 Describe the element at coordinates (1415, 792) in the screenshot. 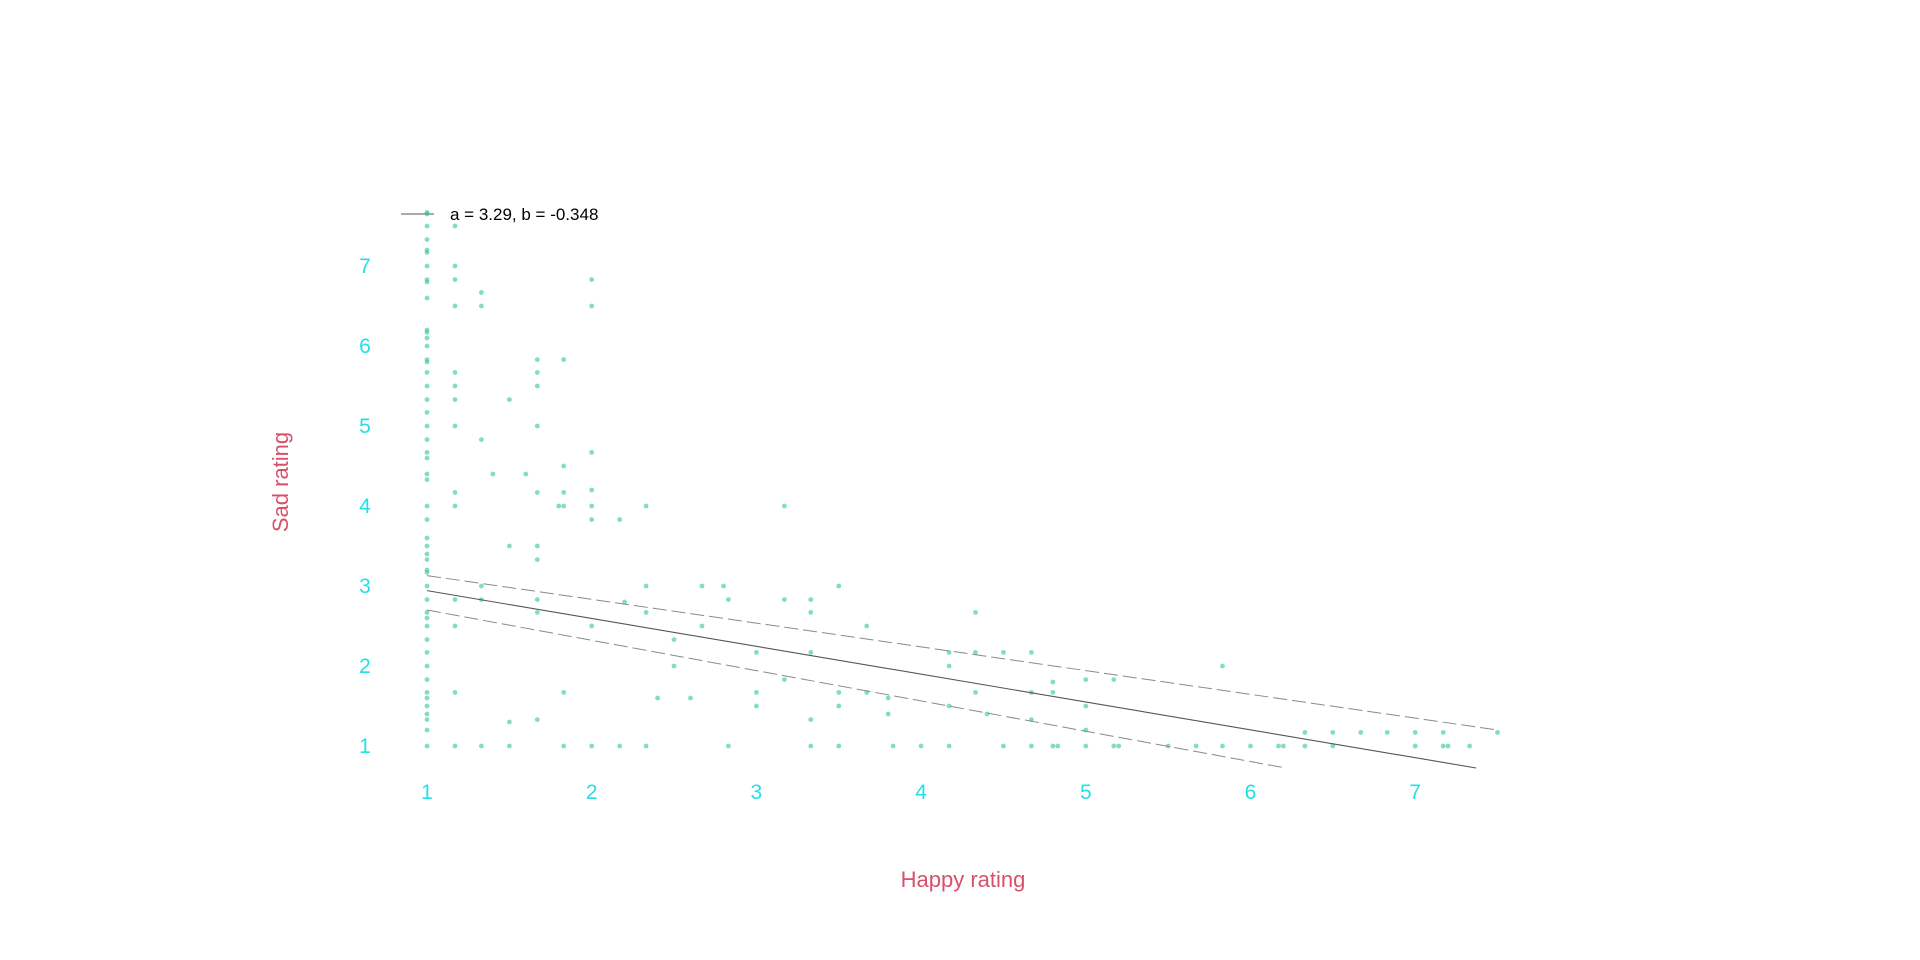

I see `x-tick-label: 7` at that location.